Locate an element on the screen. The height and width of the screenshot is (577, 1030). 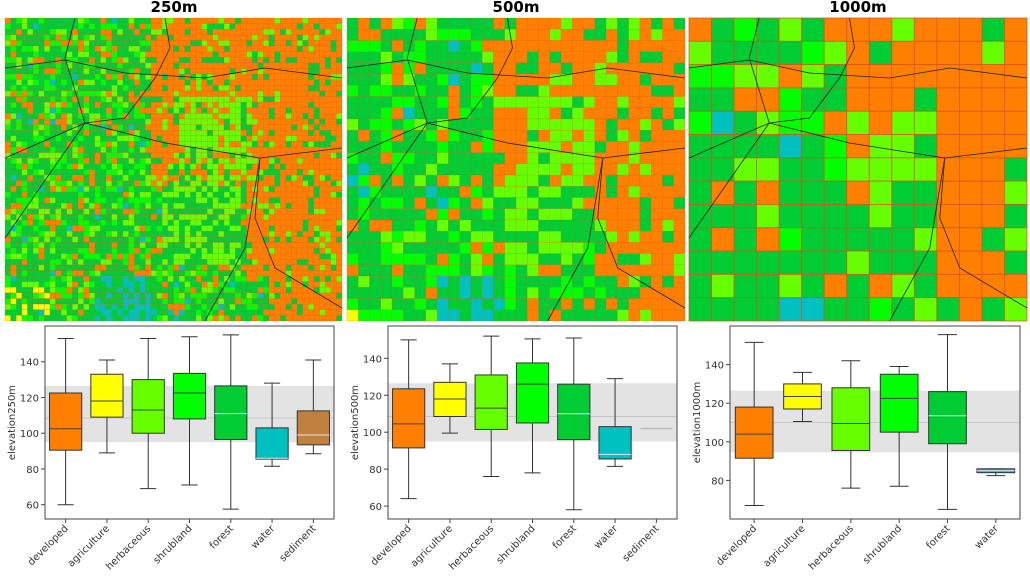
y-tick-label: 120 is located at coordinates (29, 398).